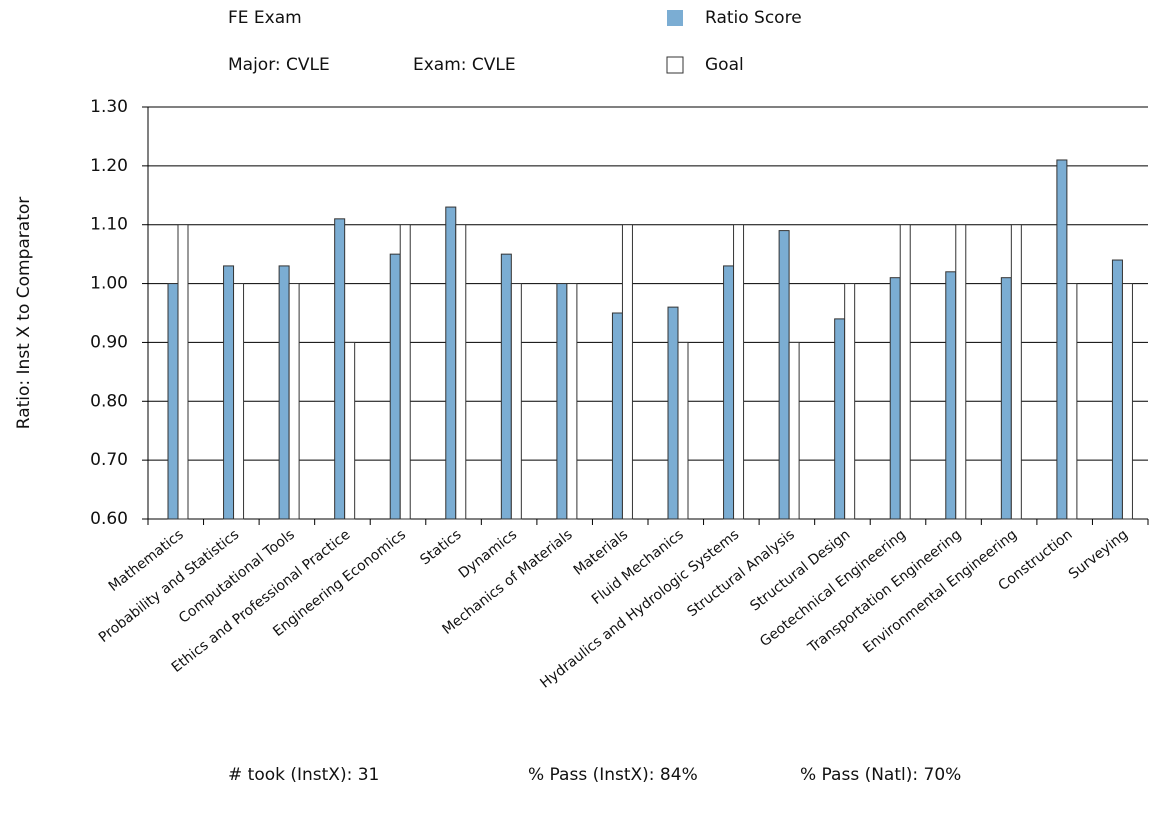  Describe the element at coordinates (440, 548) in the screenshot. I see `x-tick-label: Statics` at that location.